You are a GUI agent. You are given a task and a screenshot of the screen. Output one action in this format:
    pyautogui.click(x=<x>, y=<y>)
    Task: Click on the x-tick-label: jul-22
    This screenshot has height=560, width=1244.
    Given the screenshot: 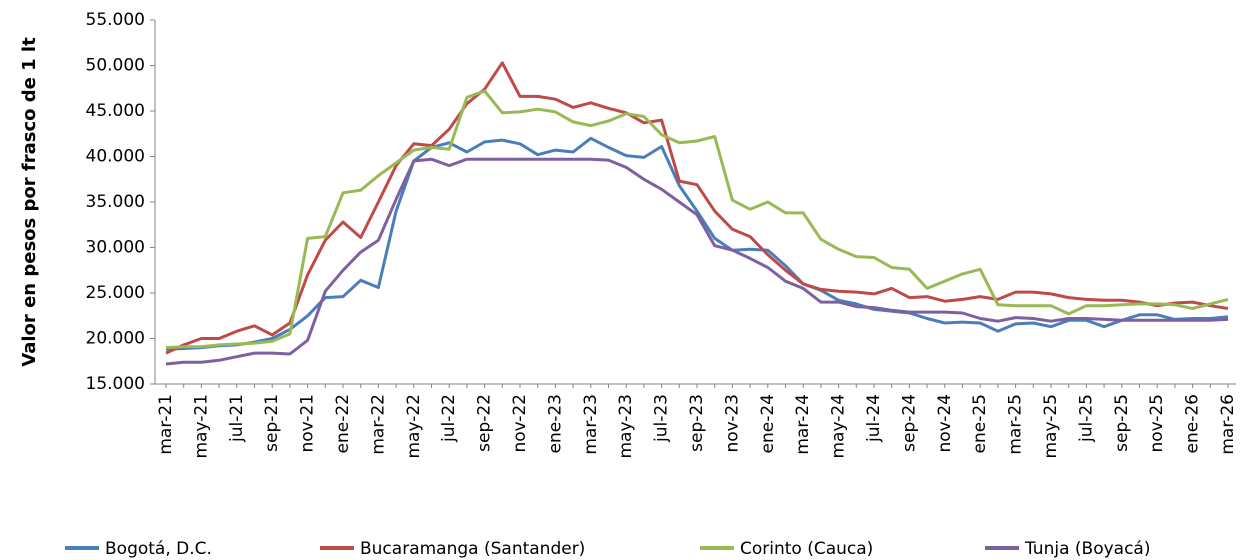 What is the action you would take?
    pyautogui.click(x=449, y=418)
    